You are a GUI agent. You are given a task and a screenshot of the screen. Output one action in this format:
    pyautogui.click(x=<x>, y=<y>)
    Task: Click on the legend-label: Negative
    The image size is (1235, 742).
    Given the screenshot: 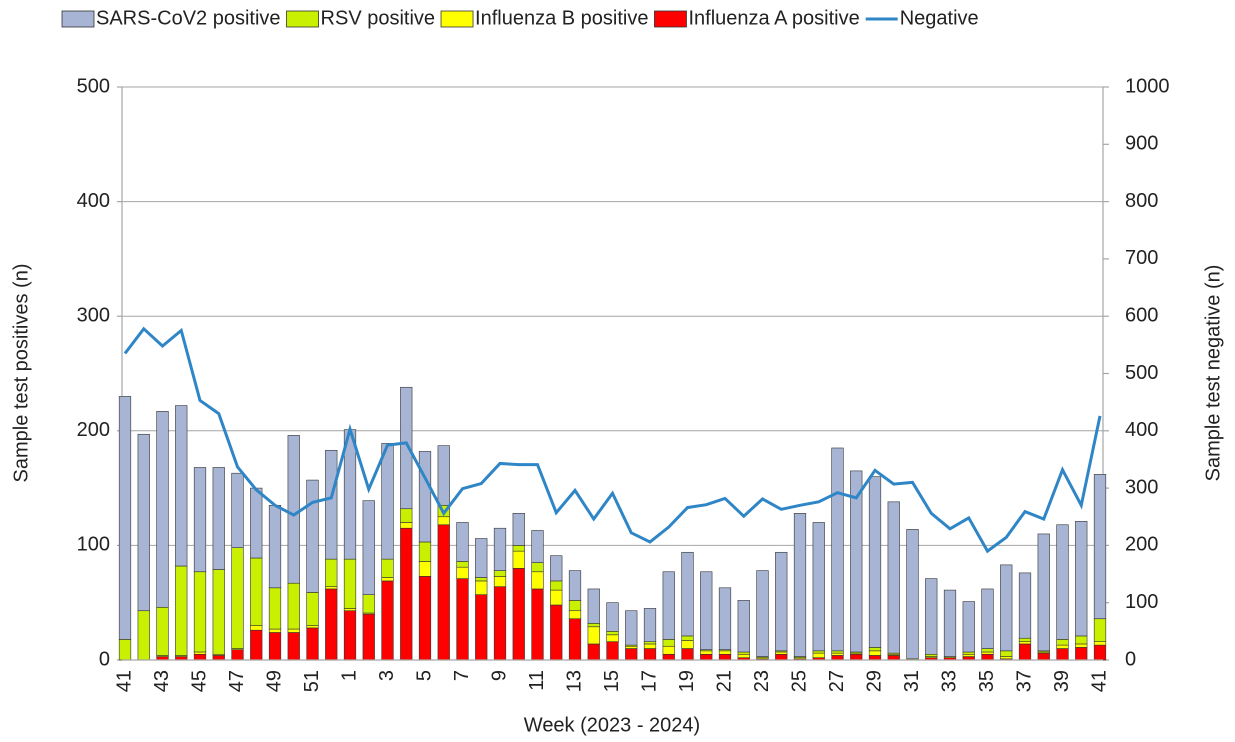 What is the action you would take?
    pyautogui.click(x=939, y=18)
    